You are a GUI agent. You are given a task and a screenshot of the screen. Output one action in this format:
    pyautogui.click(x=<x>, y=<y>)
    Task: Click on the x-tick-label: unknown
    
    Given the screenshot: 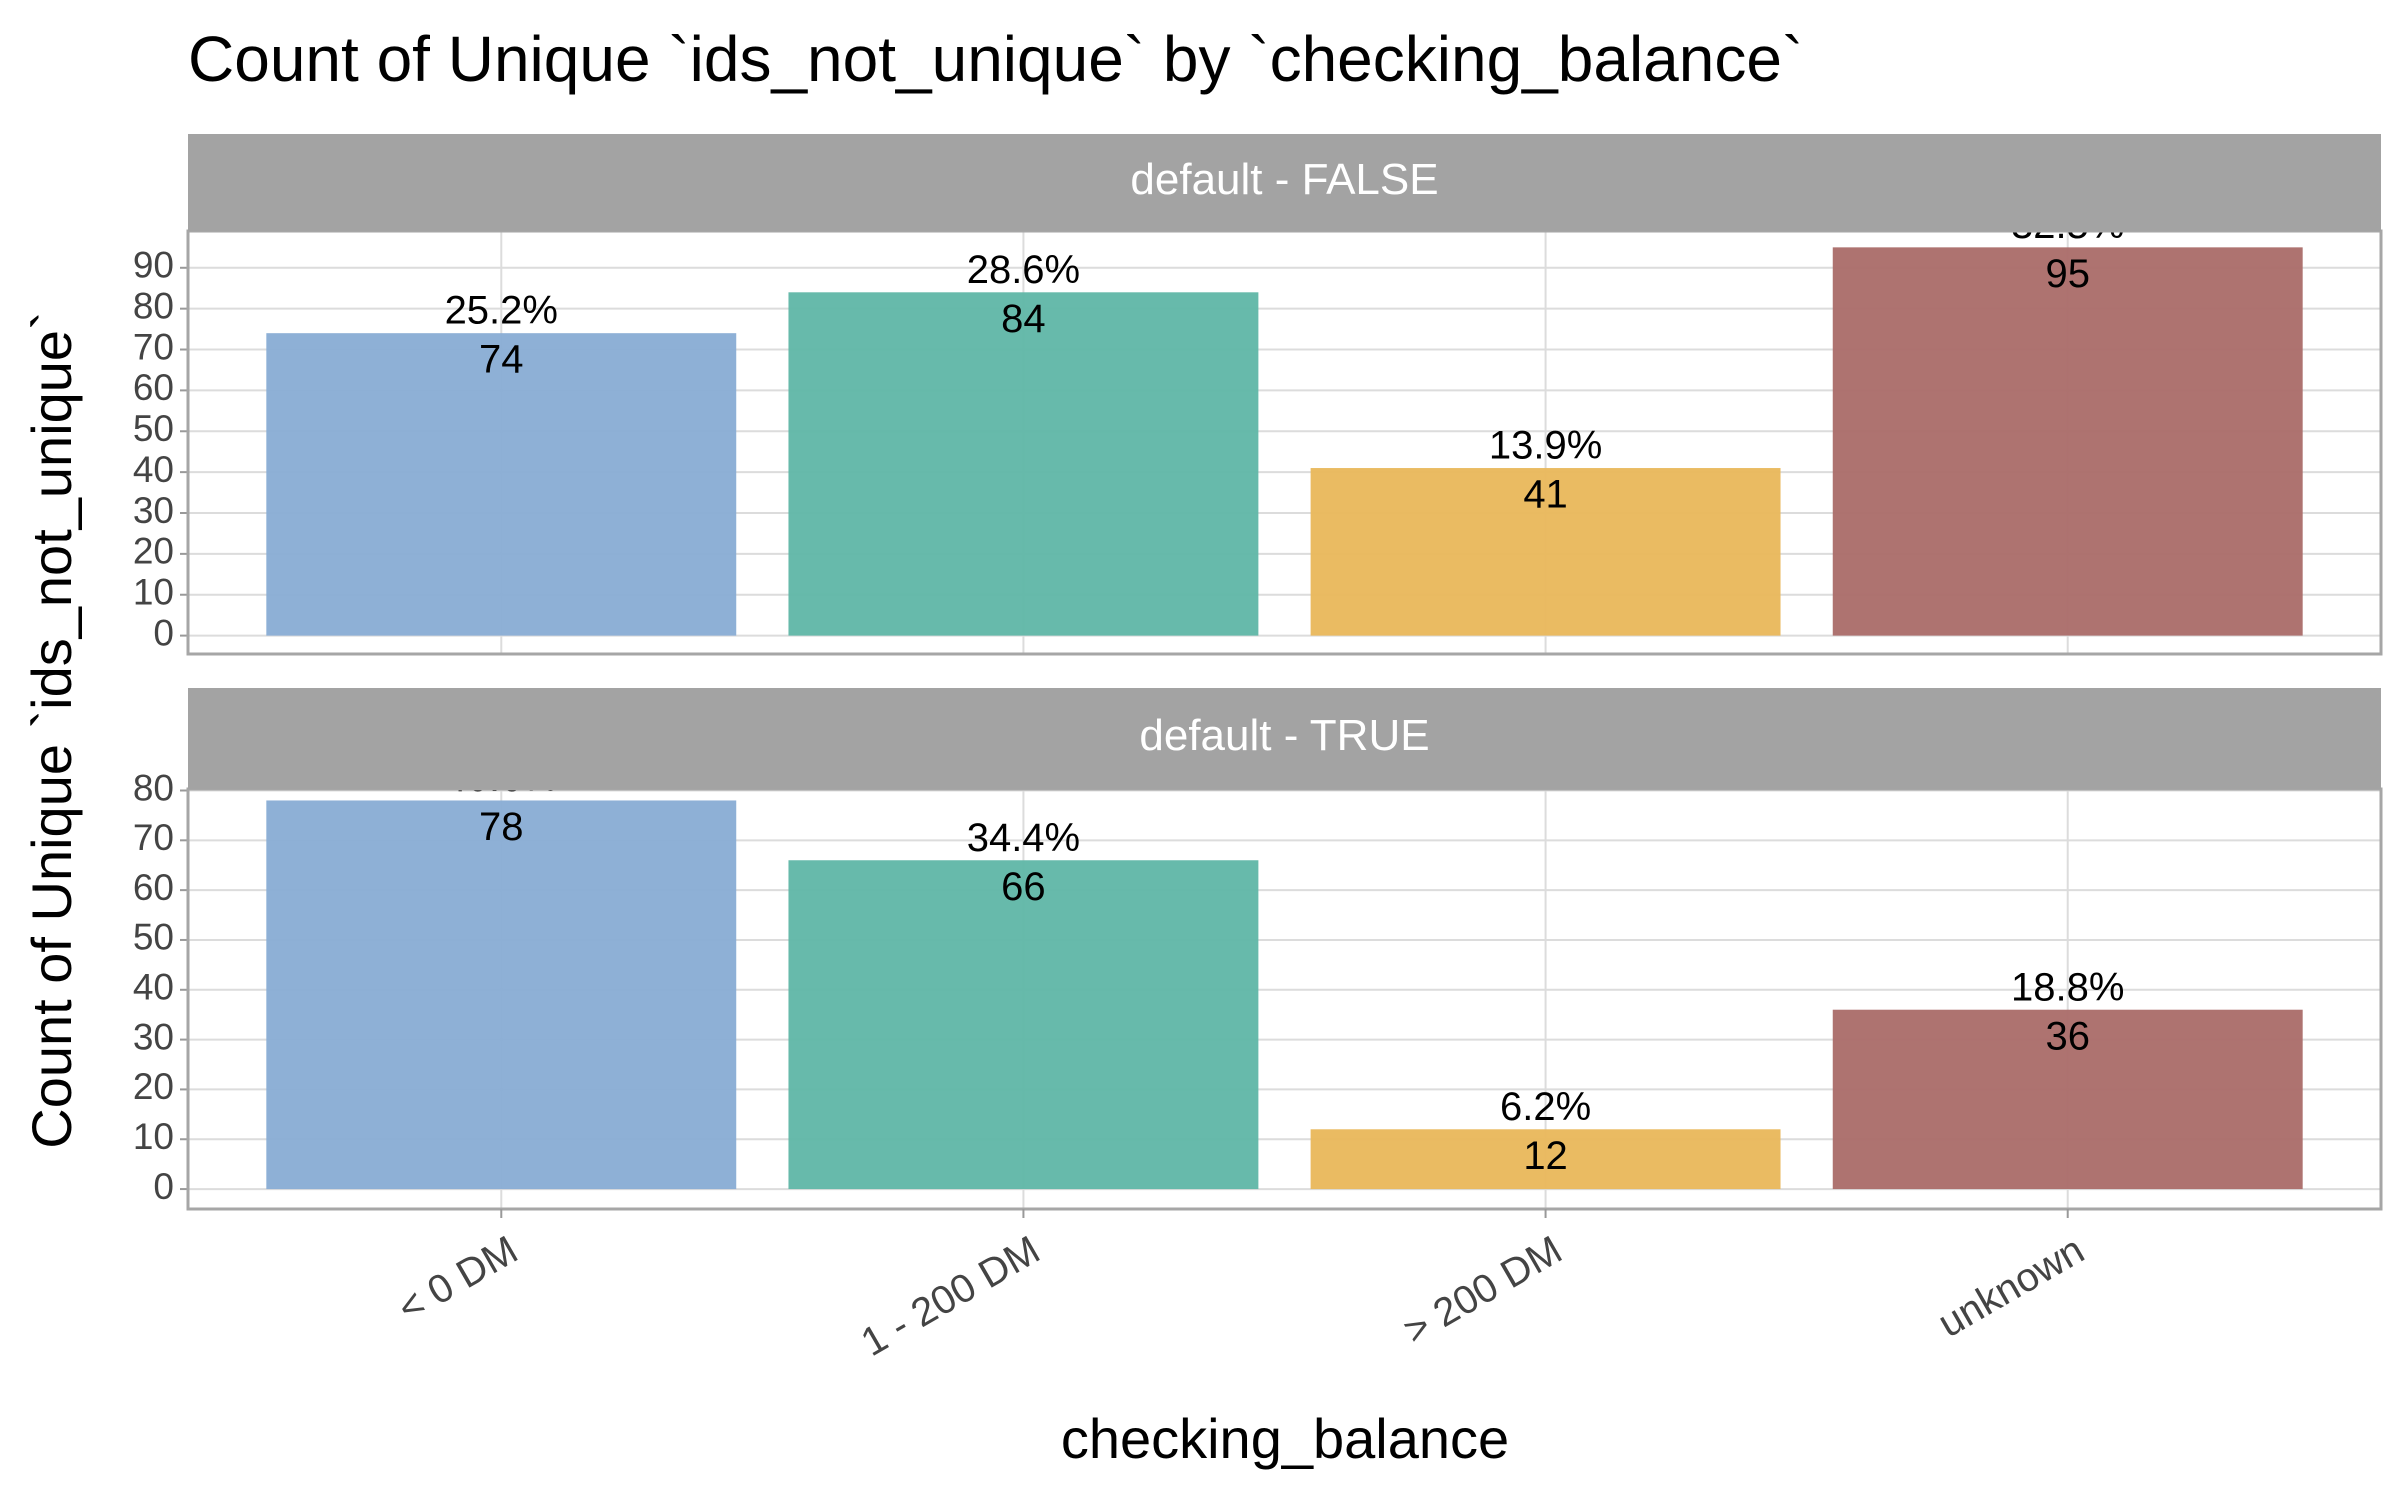 What is the action you would take?
    pyautogui.click(x=2011, y=1287)
    